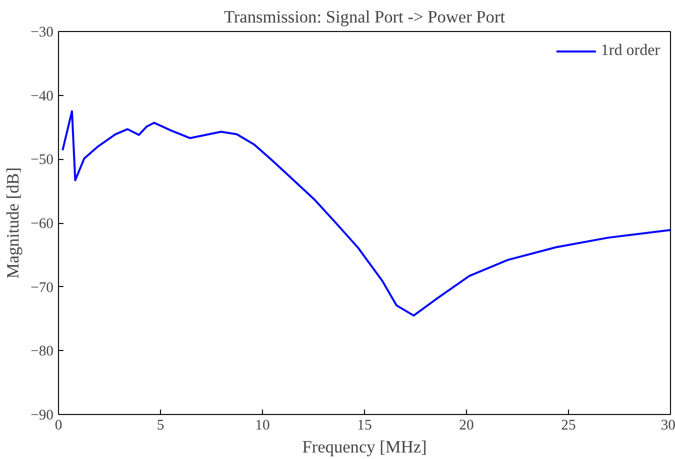 This screenshot has height=459, width=675. What do you see at coordinates (42, 32) in the screenshot?
I see `y-tick-label: −30` at bounding box center [42, 32].